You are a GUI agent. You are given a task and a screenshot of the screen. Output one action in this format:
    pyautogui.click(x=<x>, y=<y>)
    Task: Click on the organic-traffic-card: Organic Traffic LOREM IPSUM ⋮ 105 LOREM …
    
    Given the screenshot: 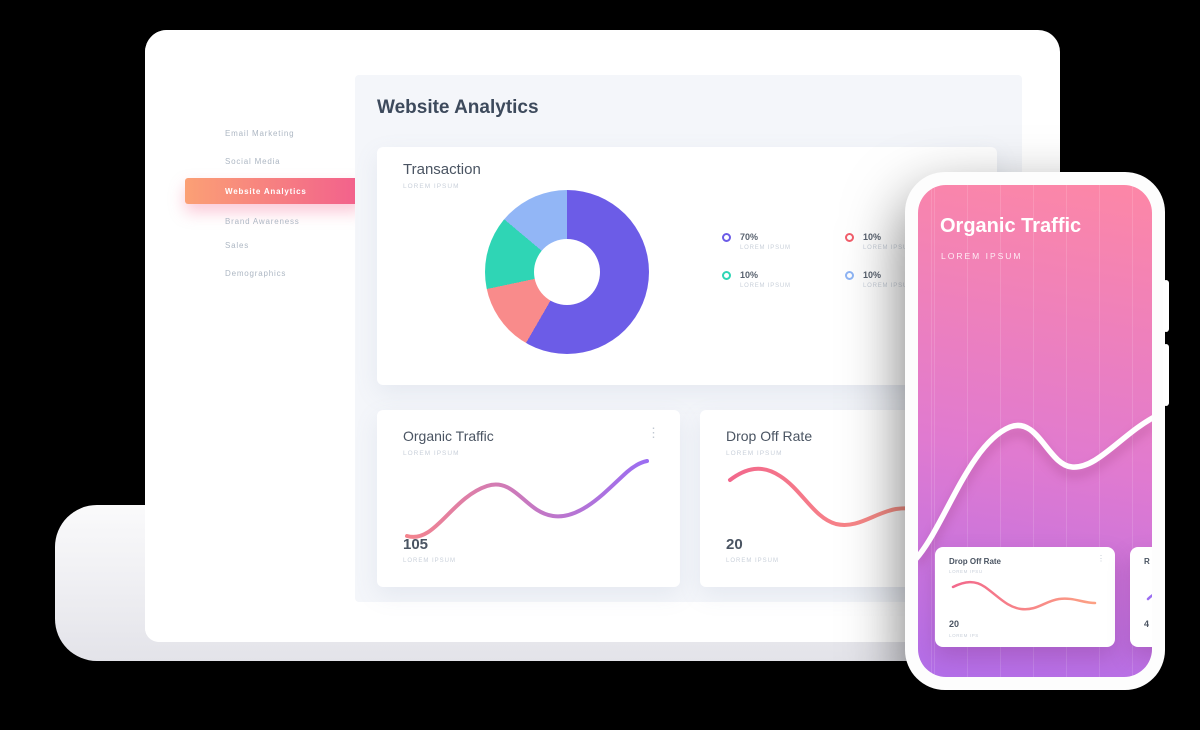 What is the action you would take?
    pyautogui.click(x=528, y=498)
    